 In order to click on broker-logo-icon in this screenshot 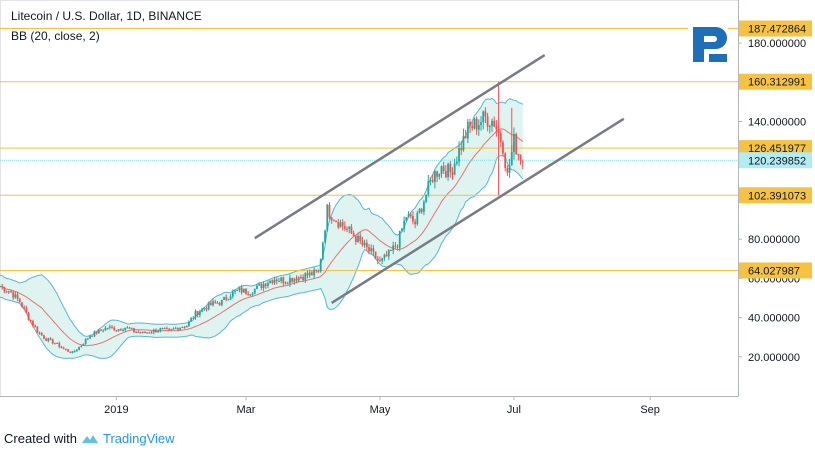, I will do `click(708, 44)`.